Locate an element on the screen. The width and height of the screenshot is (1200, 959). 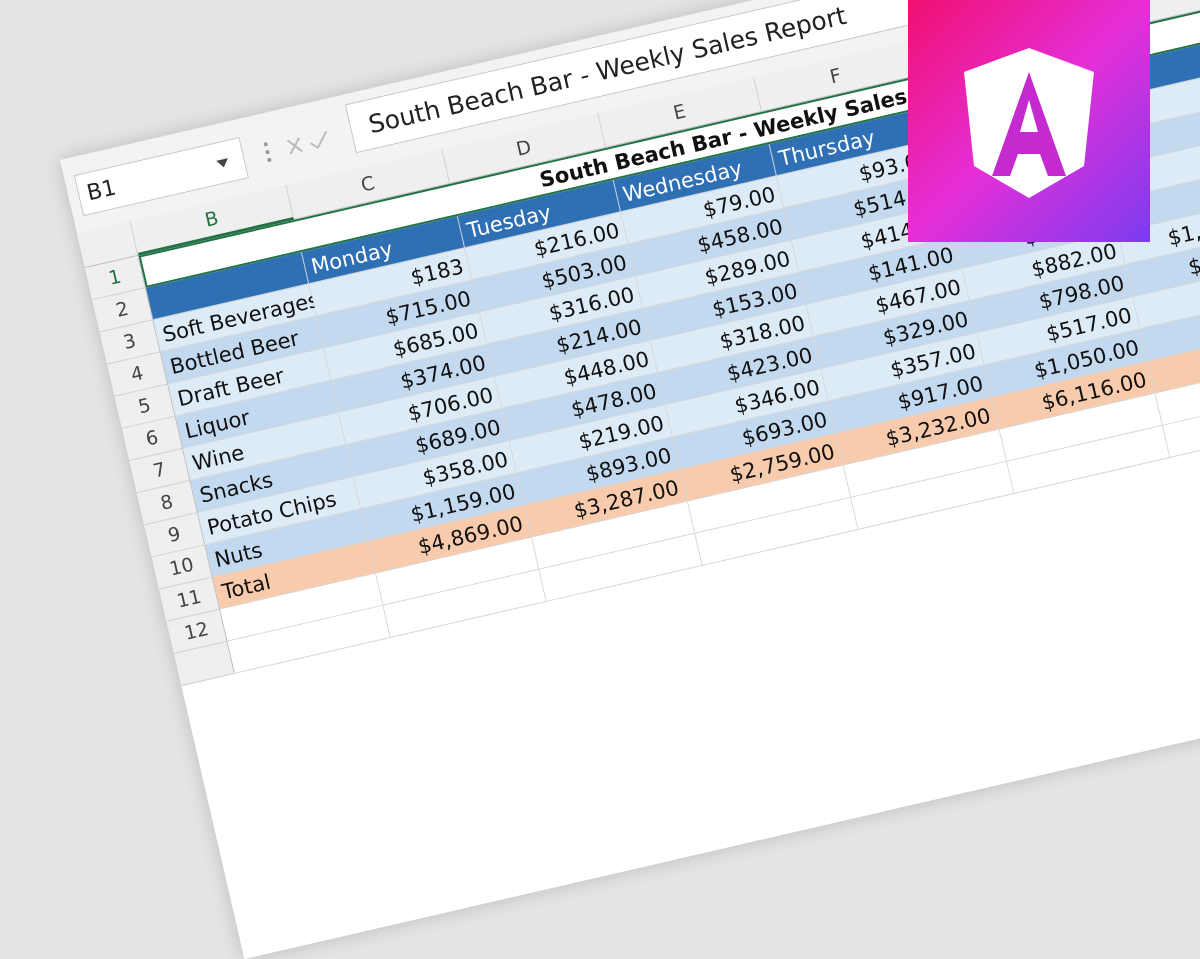
dropdown-arrow is located at coordinates (222, 163).